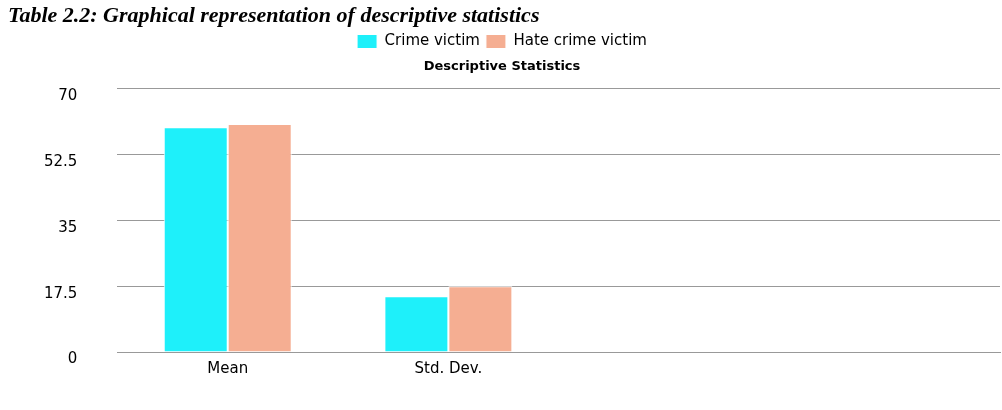 This screenshot has width=1002, height=410. What do you see at coordinates (60, 160) in the screenshot?
I see `y-tick-label: 52.5` at bounding box center [60, 160].